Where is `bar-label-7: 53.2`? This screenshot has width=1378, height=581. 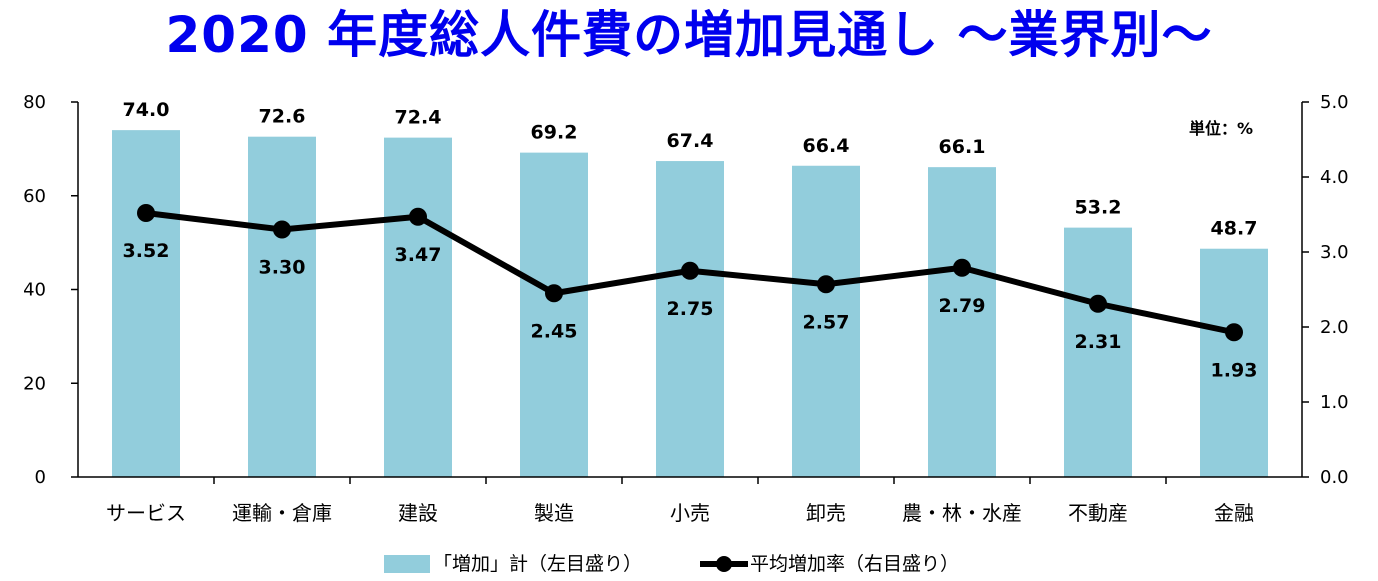 bar-label-7: 53.2 is located at coordinates (1098, 208).